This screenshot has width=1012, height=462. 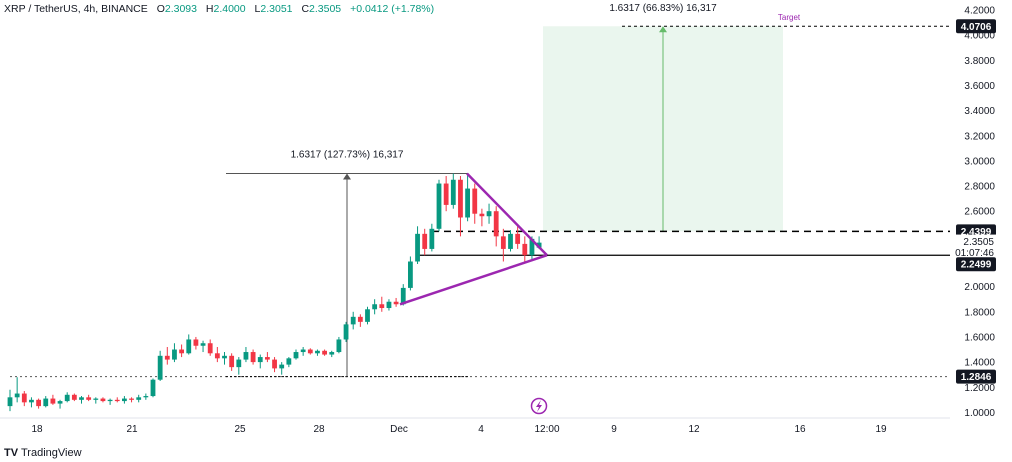 I want to click on price-tick-label: 1.2000, so click(x=979, y=388).